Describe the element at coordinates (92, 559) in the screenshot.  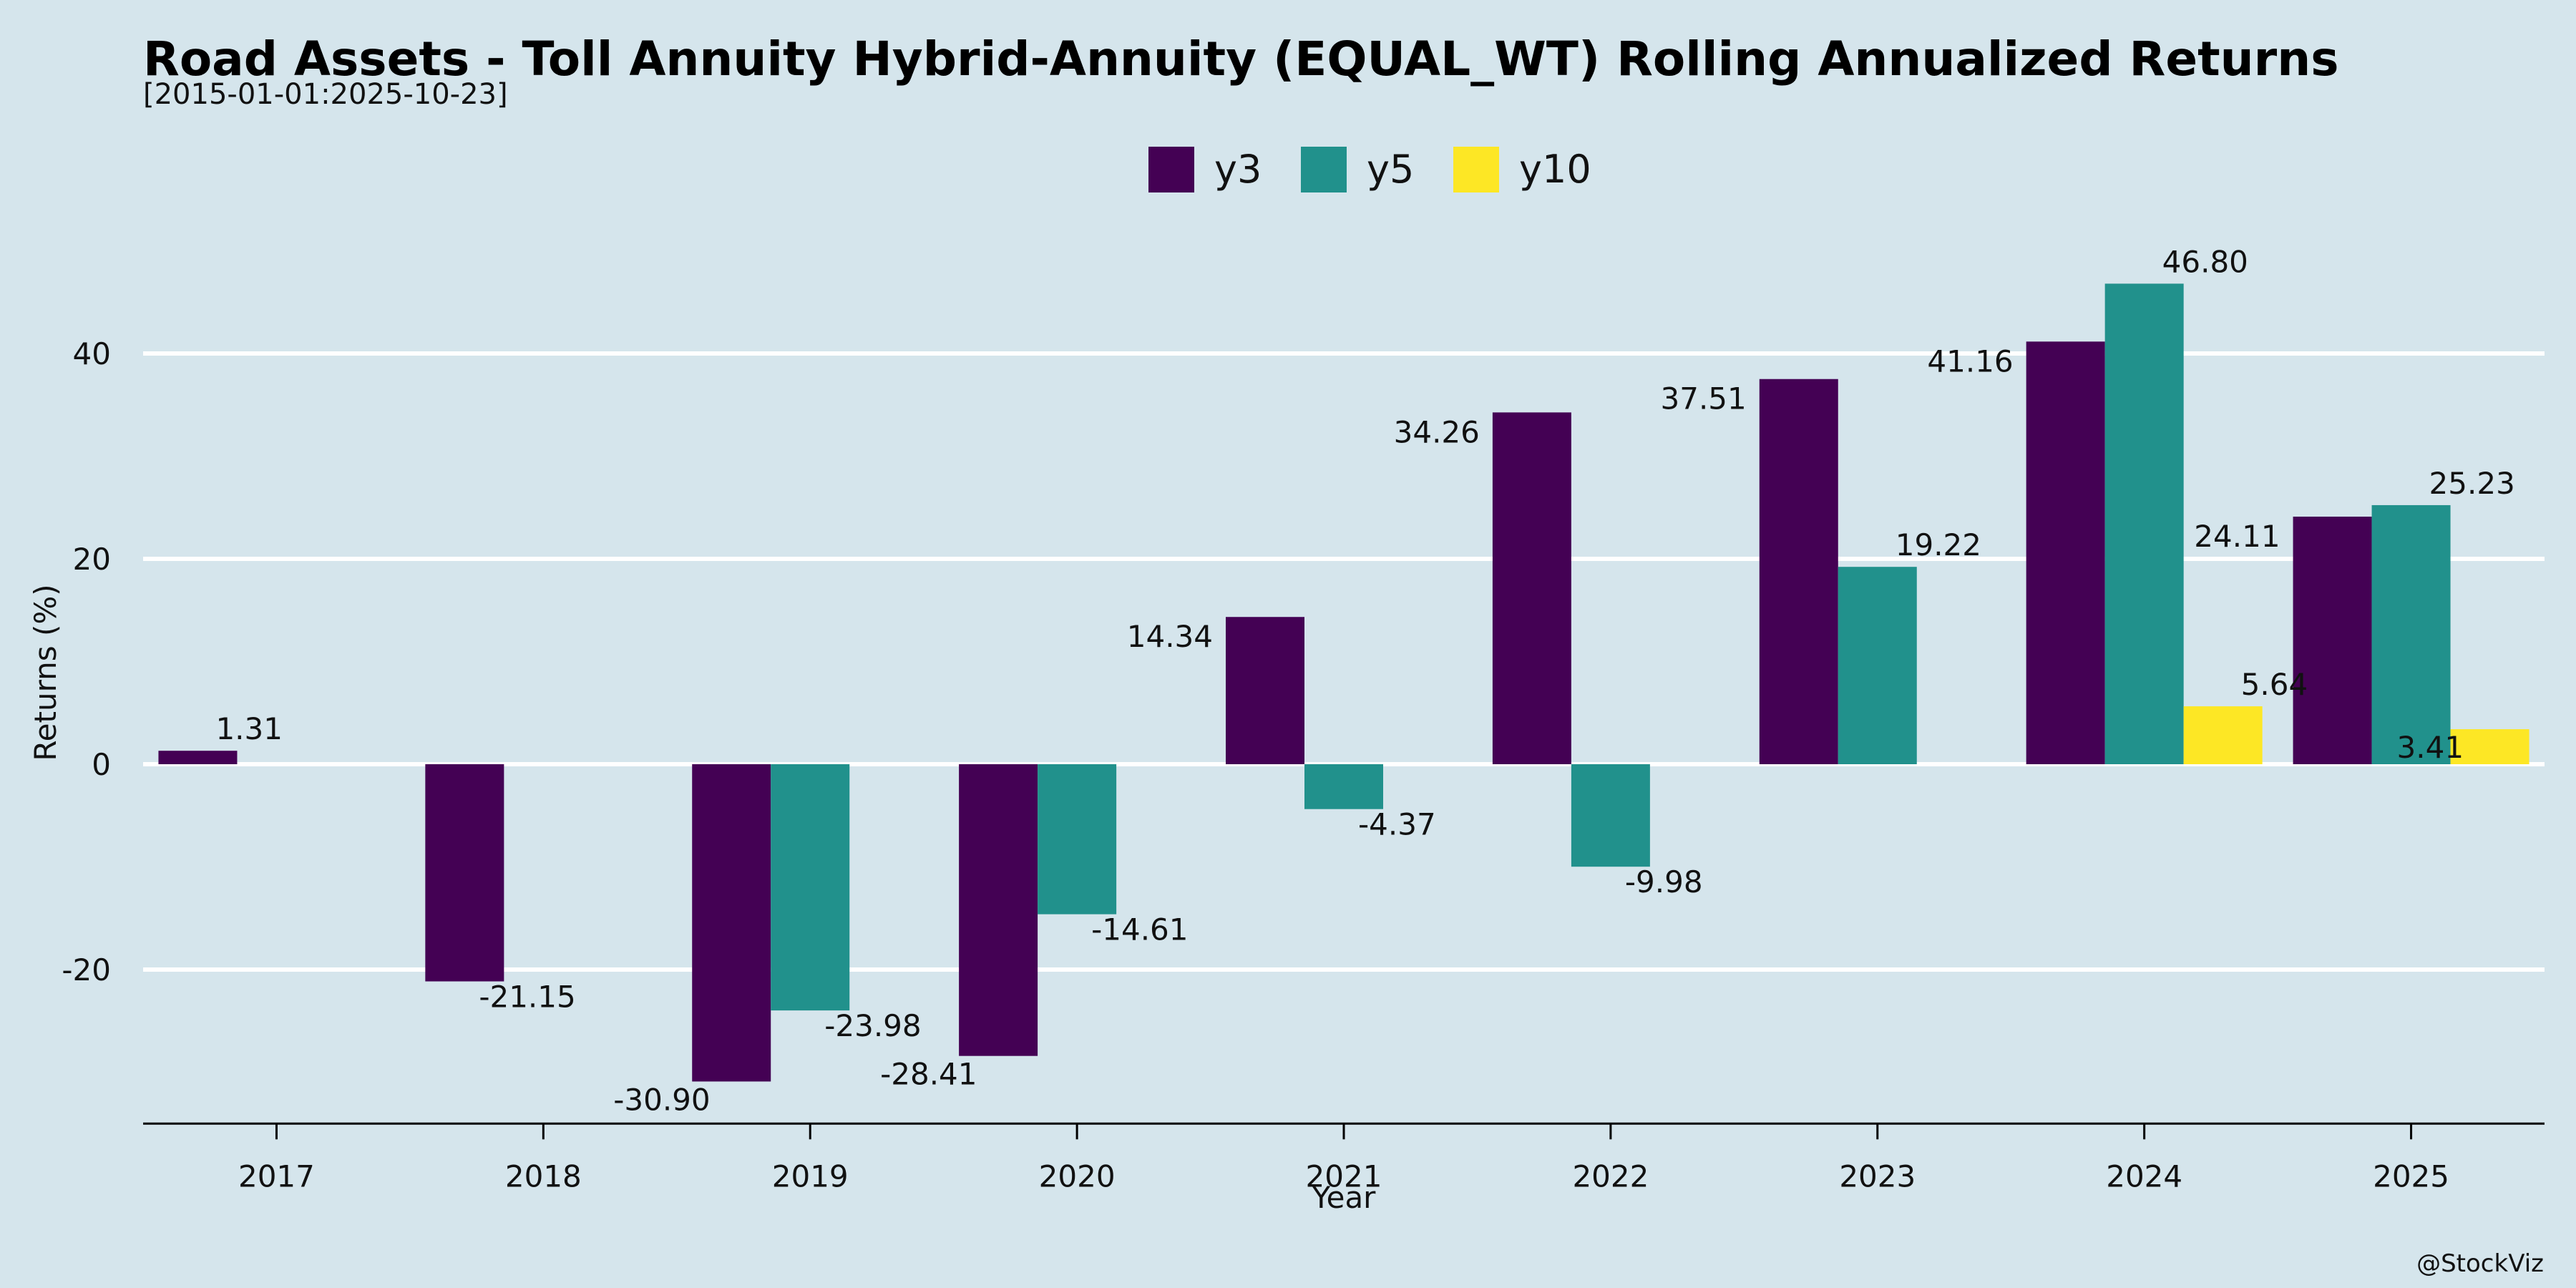
I see `y-tick-label: 20` at that location.